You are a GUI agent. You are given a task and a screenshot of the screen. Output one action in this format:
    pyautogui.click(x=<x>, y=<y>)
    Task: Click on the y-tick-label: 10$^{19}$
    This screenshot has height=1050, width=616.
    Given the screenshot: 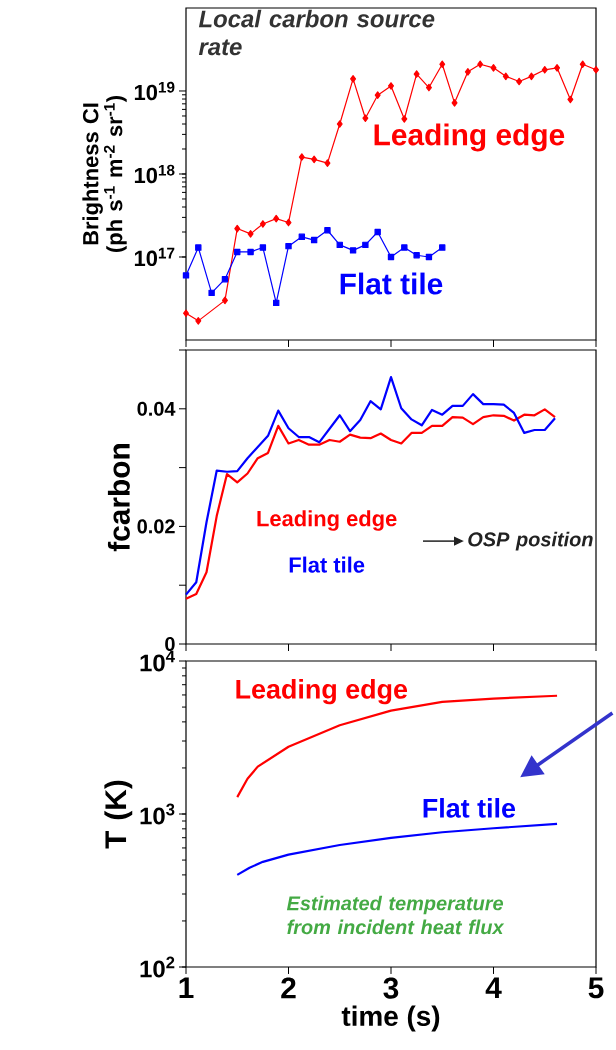 What is the action you would take?
    pyautogui.click(x=154, y=91)
    